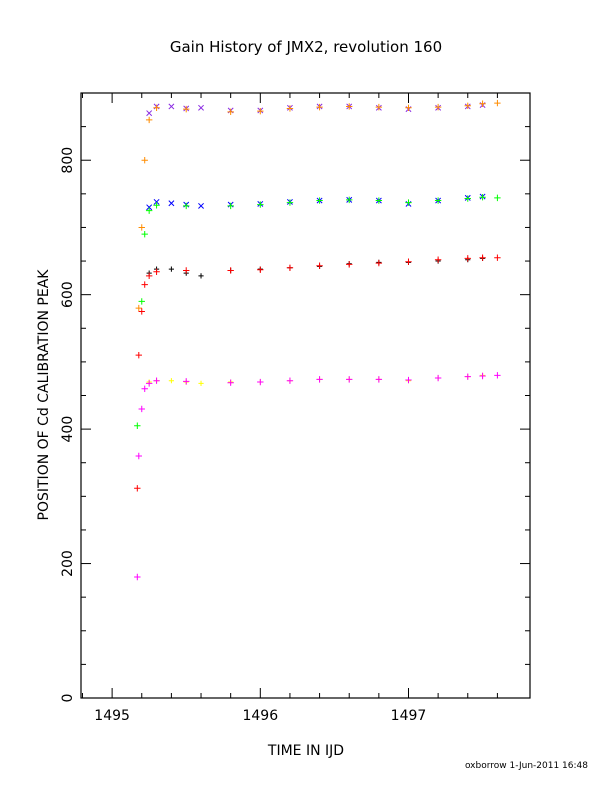 This screenshot has height=792, width=612. I want to click on chart-title: Gain History of JMX2, revolution 160, so click(306, 47).